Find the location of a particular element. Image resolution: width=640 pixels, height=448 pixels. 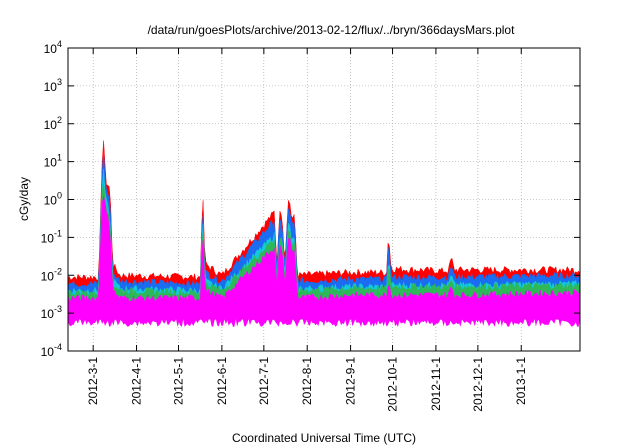

y-tick-label: 10⁻² is located at coordinates (51, 274).